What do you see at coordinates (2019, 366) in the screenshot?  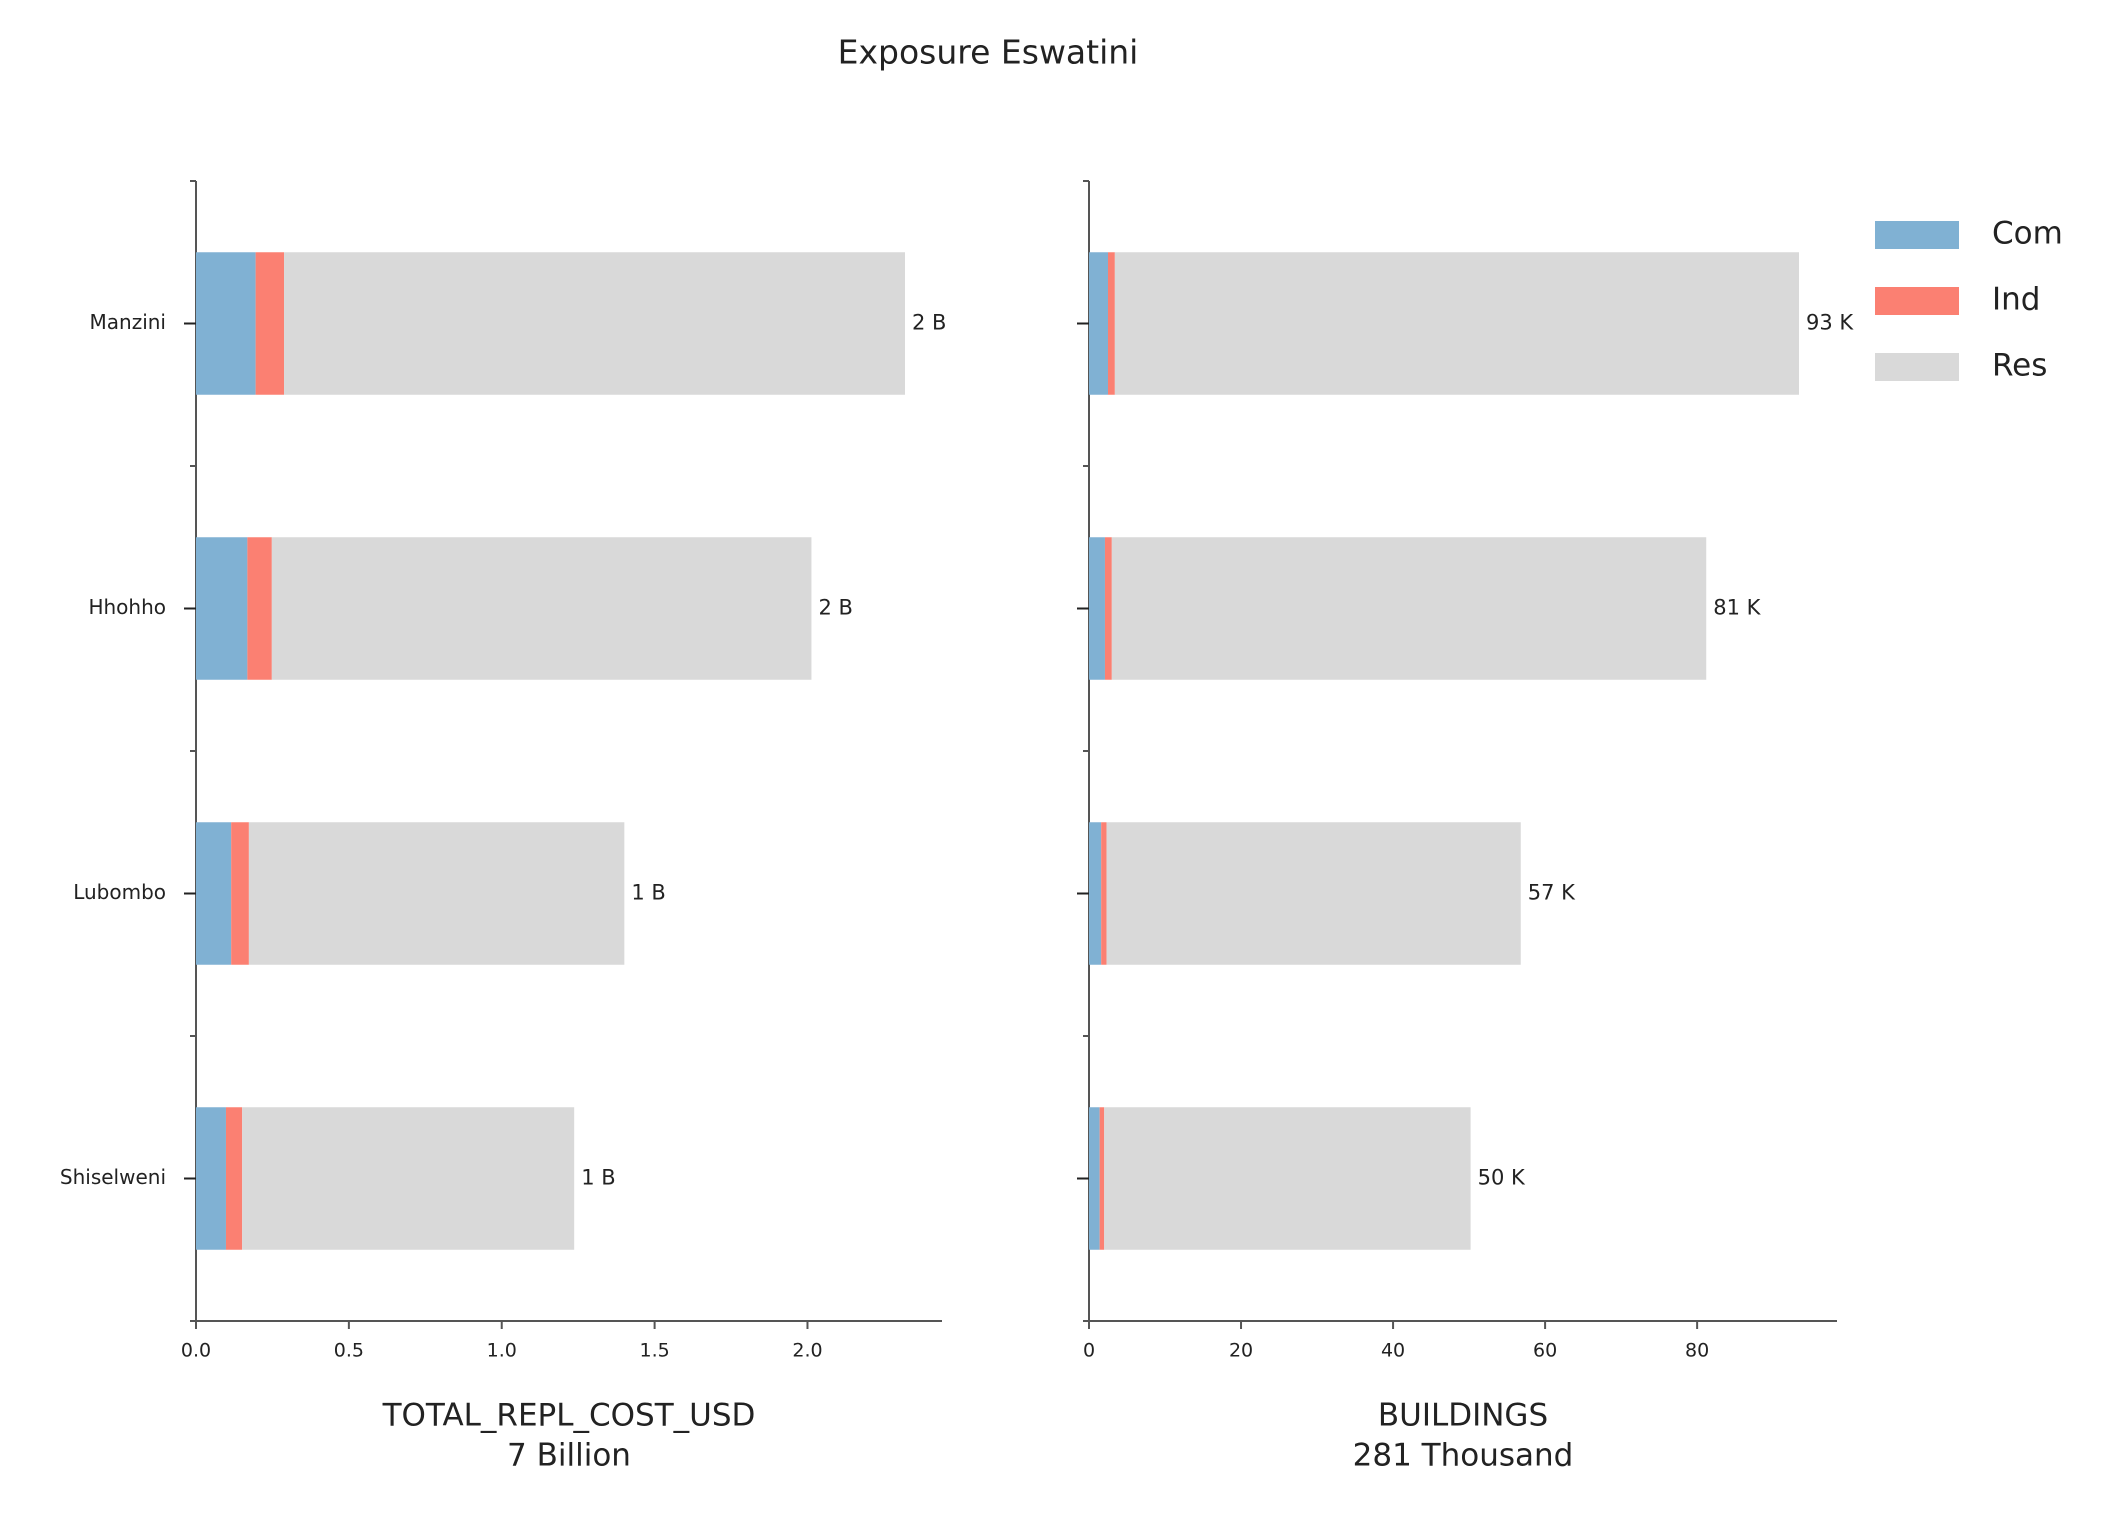 I see `legend-label: Res` at bounding box center [2019, 366].